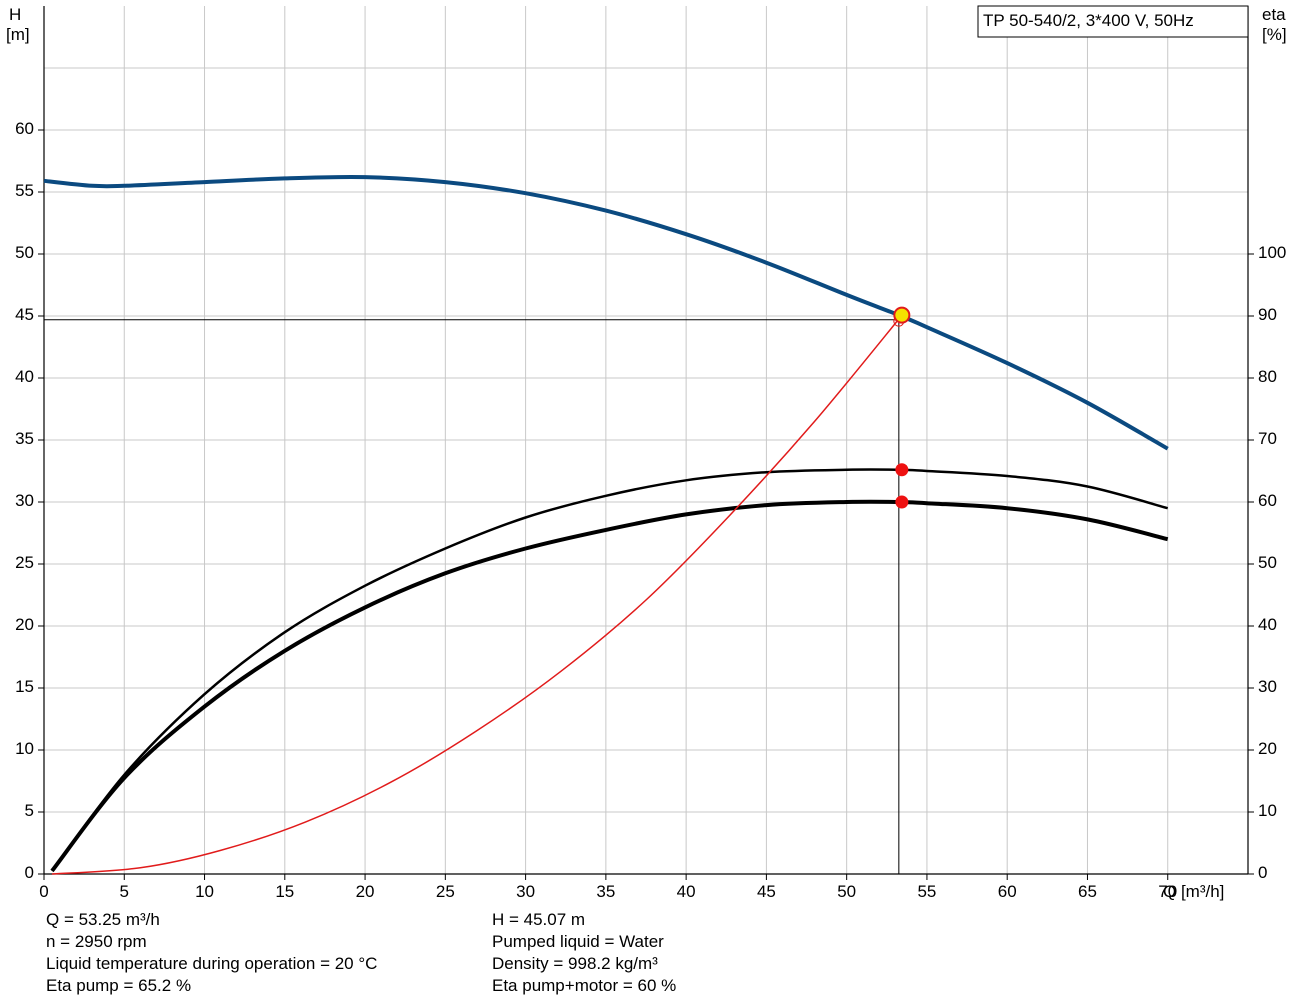 The width and height of the screenshot is (1306, 1007). What do you see at coordinates (29, 872) in the screenshot?
I see `y-left-tick-label: 0` at bounding box center [29, 872].